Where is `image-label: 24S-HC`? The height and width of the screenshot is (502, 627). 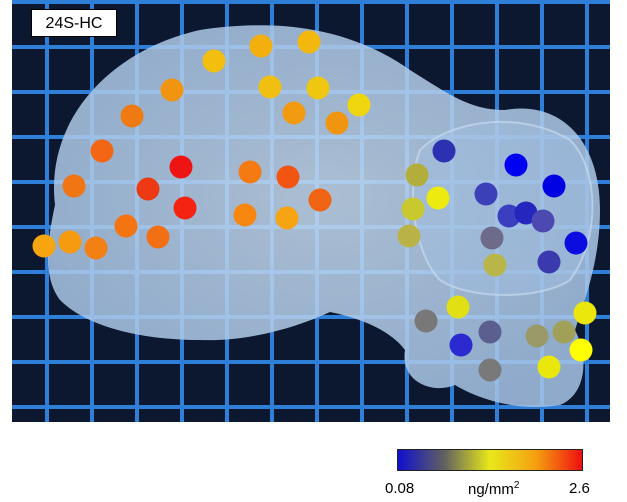 image-label: 24S-HC is located at coordinates (74, 23).